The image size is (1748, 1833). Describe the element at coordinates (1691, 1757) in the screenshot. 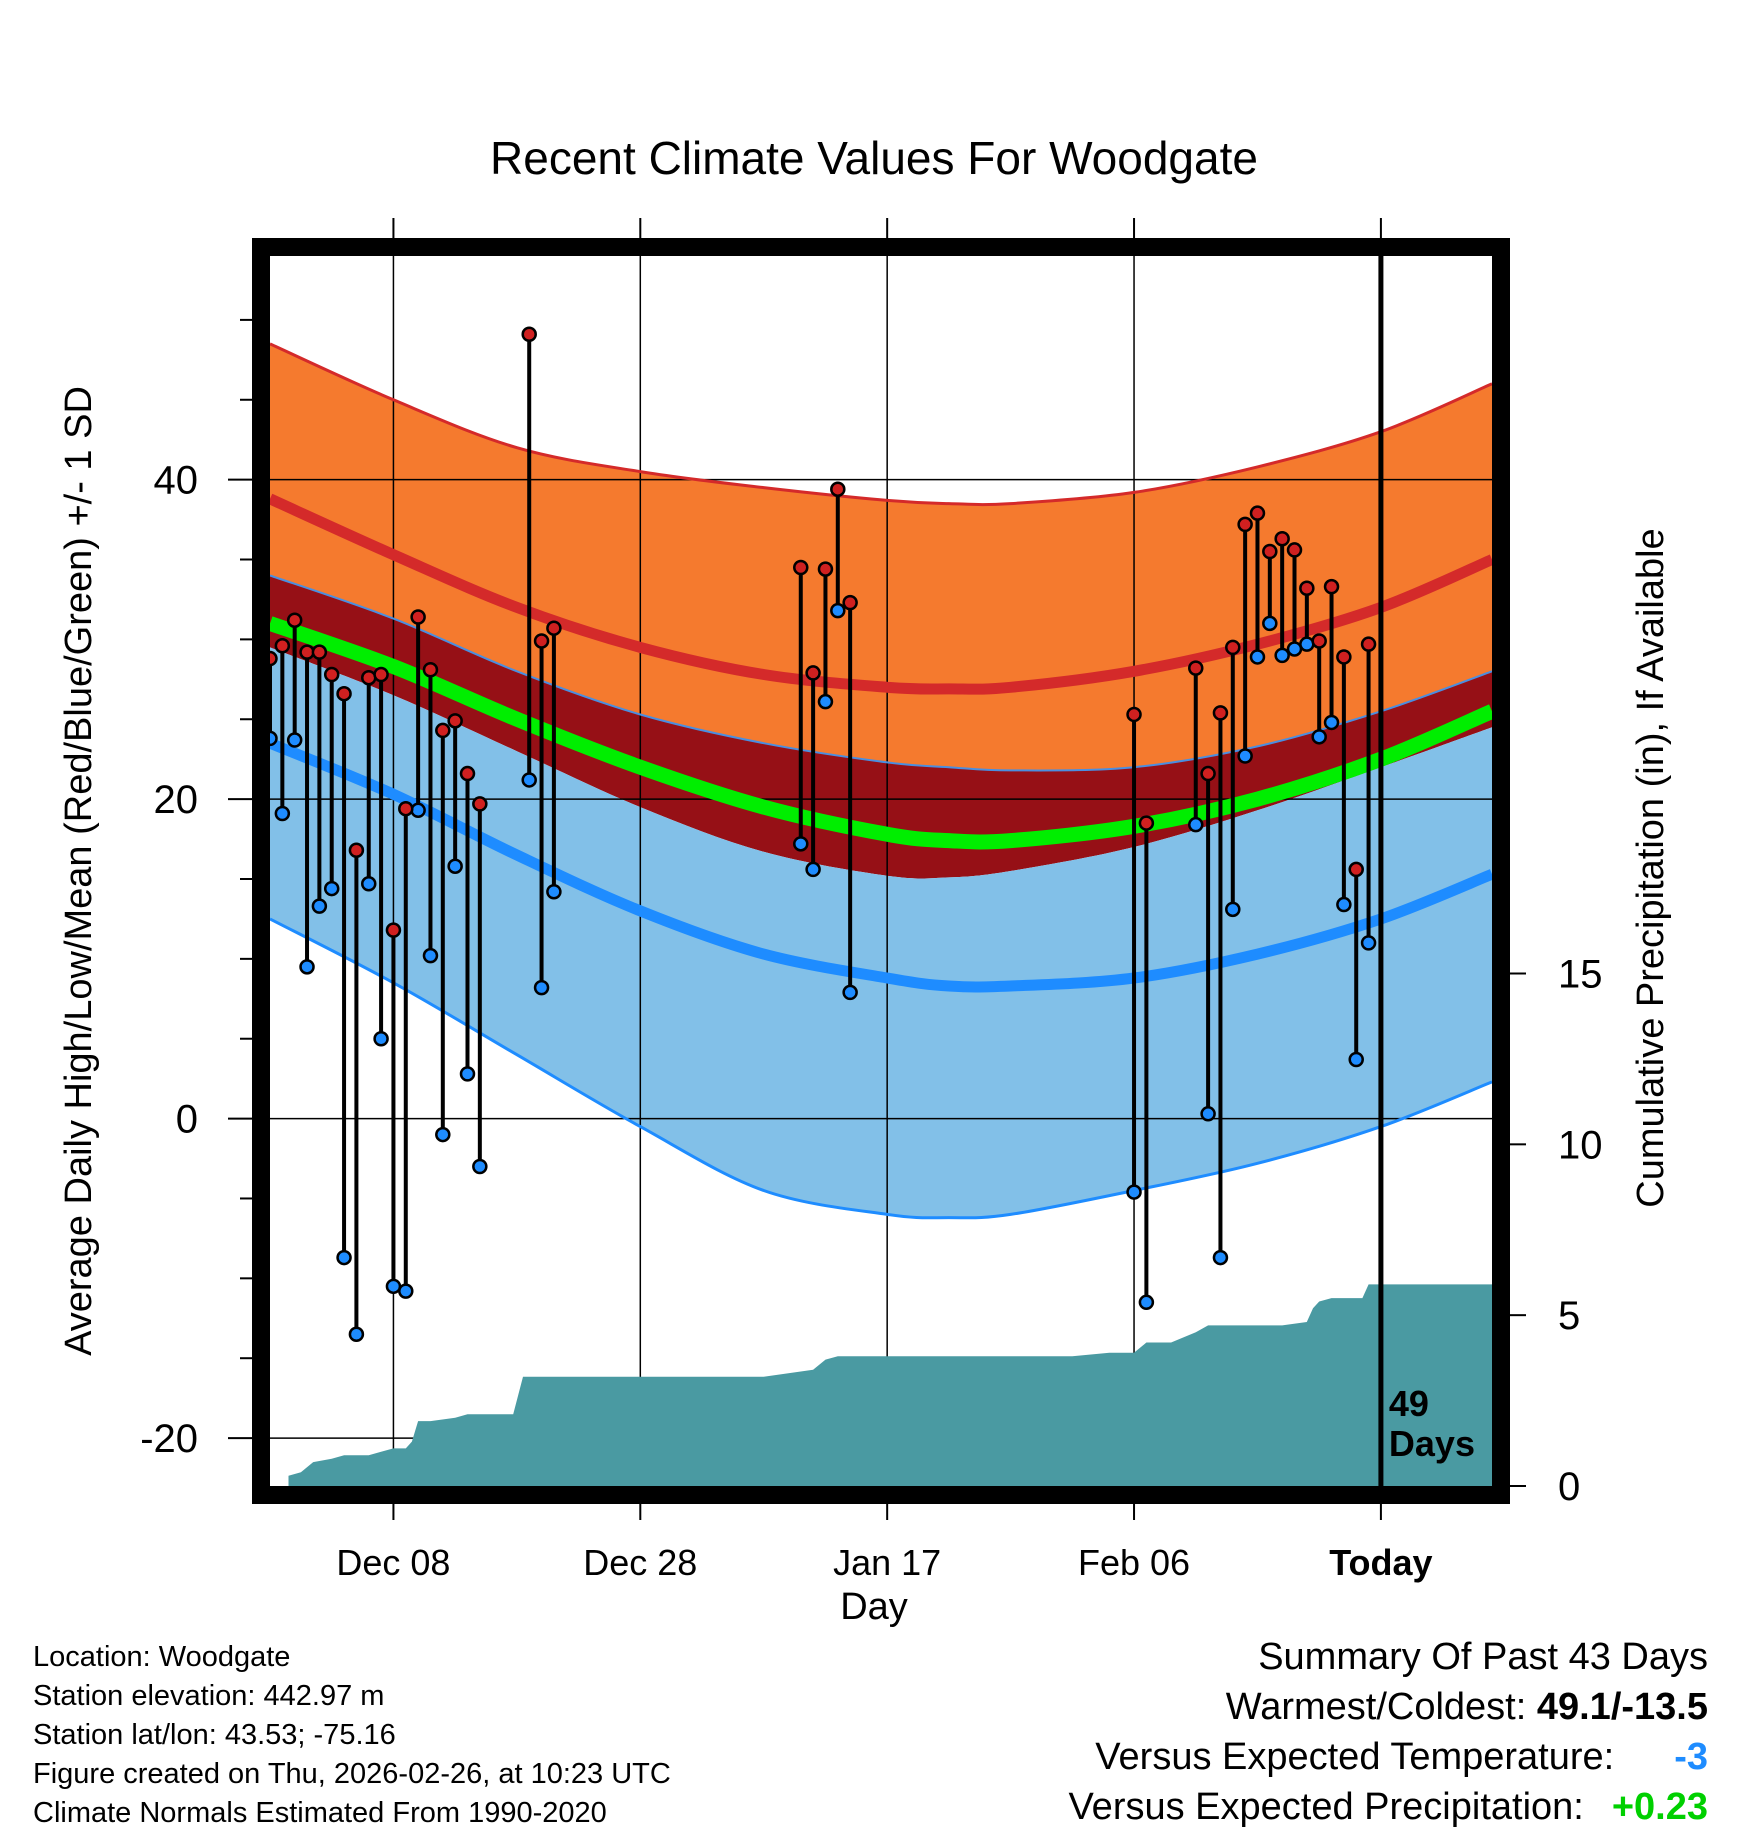

I see `temp-value: -3` at that location.